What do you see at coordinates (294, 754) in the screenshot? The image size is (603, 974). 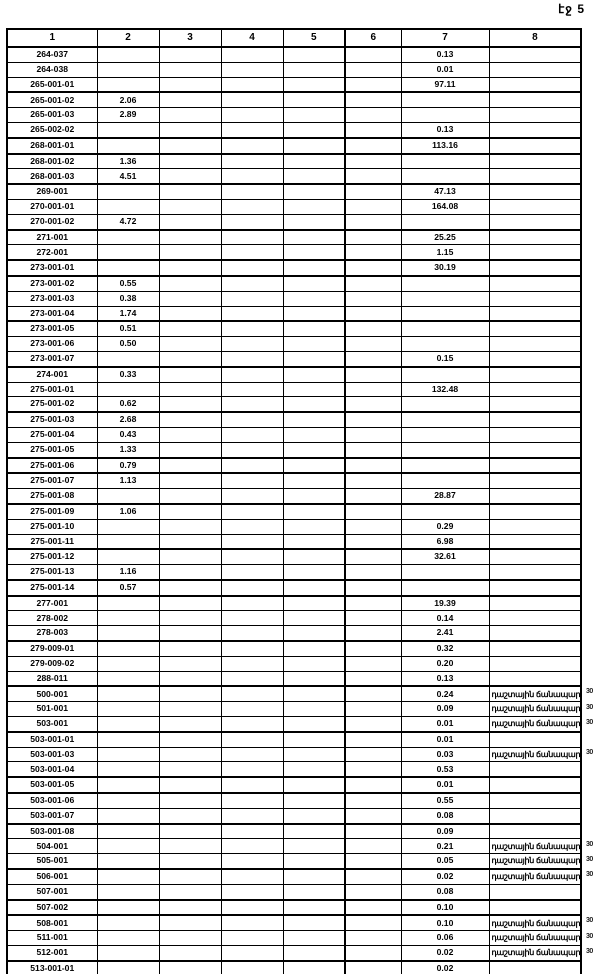 I see `table-row: 503-001-03 0.03 դաշտային ճանապար` at bounding box center [294, 754].